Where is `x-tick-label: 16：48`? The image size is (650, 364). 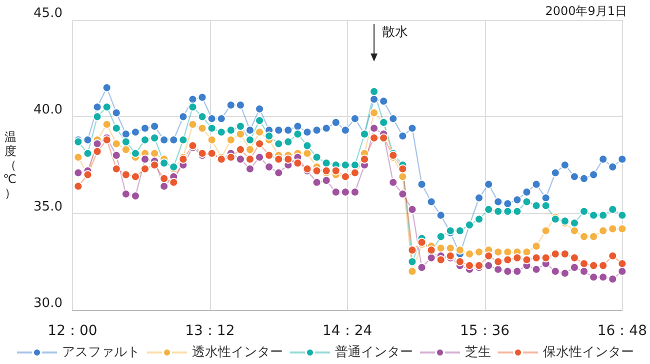 x-tick-label: 16：48 is located at coordinates (622, 331).